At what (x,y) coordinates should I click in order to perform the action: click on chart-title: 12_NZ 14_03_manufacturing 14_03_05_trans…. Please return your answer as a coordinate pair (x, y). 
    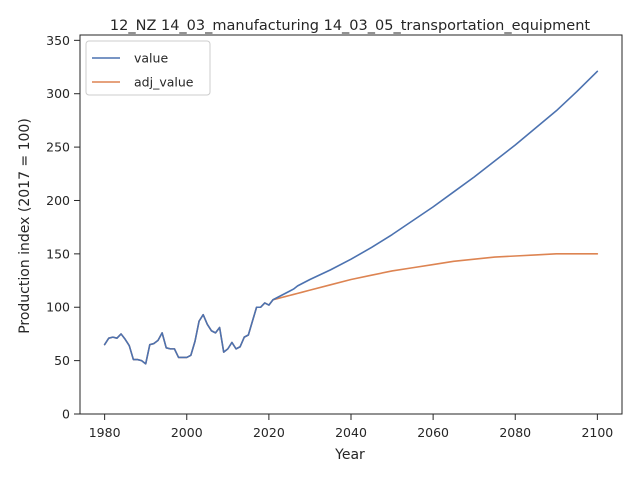
    Looking at the image, I should click on (350, 26).